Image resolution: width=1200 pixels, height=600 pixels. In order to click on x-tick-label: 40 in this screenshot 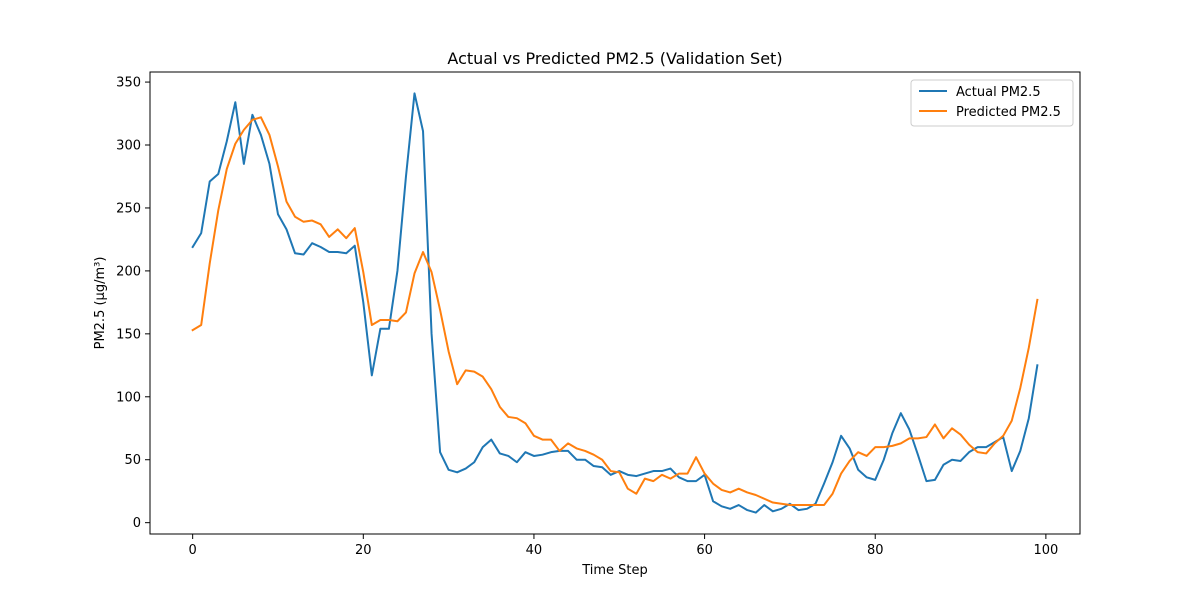, I will do `click(534, 550)`.